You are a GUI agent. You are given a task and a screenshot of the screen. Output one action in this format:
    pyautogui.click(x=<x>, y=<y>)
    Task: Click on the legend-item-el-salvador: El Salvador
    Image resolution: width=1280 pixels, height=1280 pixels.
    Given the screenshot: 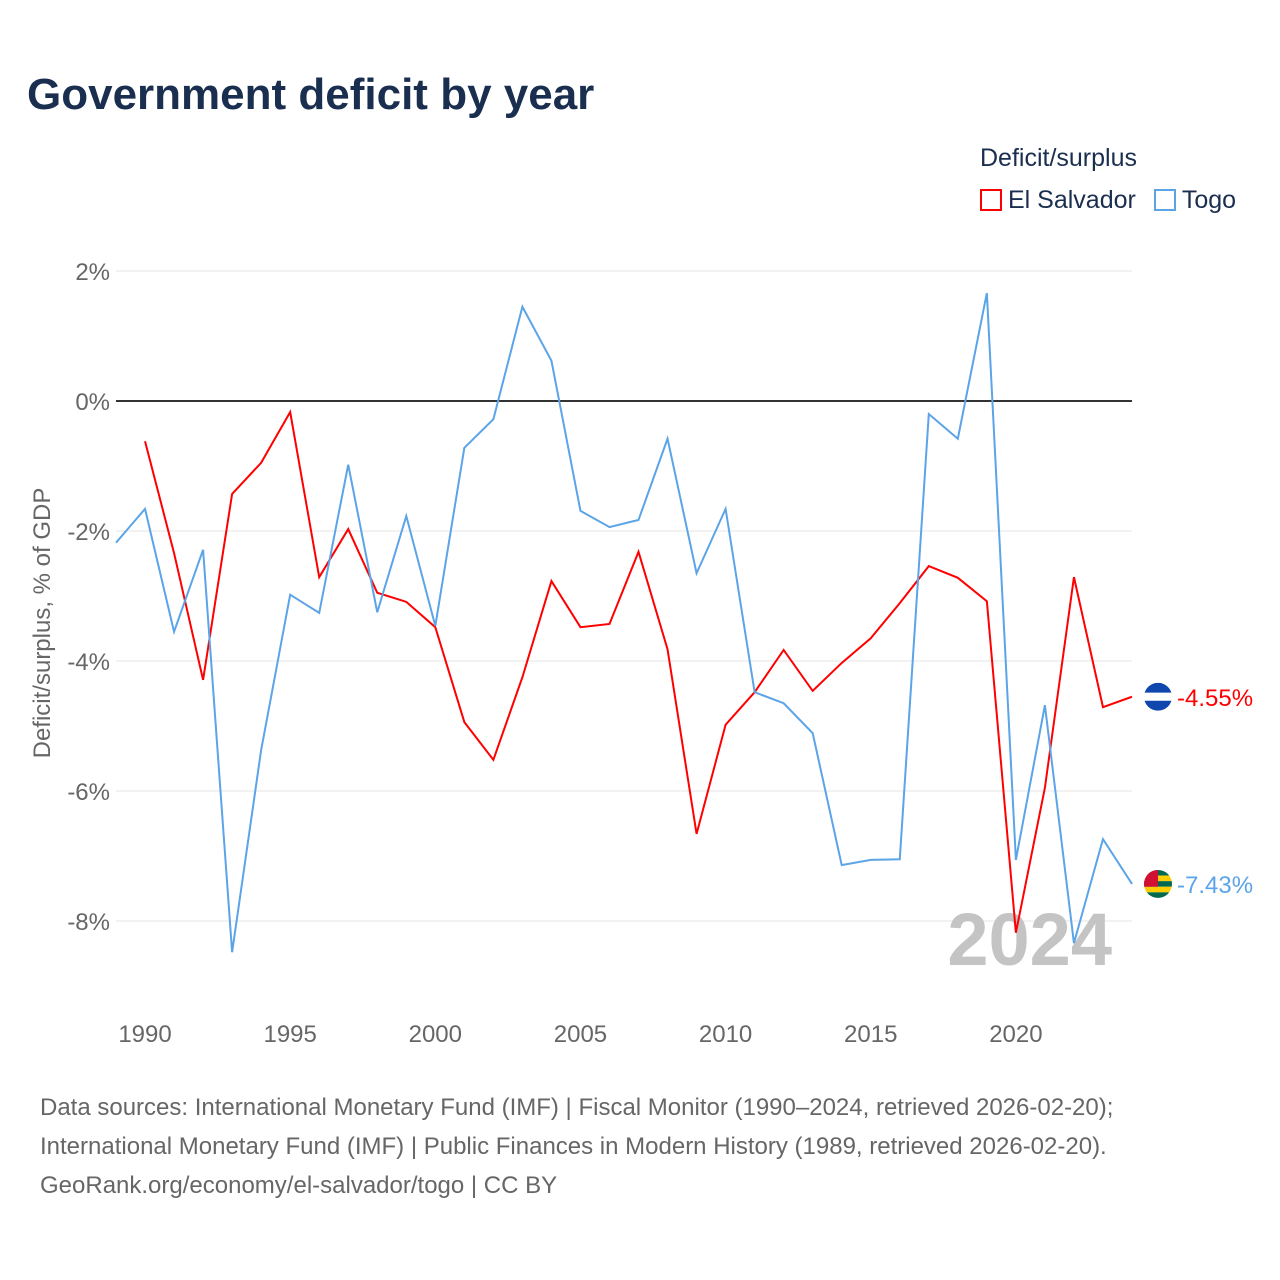 What is the action you would take?
    pyautogui.click(x=1058, y=200)
    